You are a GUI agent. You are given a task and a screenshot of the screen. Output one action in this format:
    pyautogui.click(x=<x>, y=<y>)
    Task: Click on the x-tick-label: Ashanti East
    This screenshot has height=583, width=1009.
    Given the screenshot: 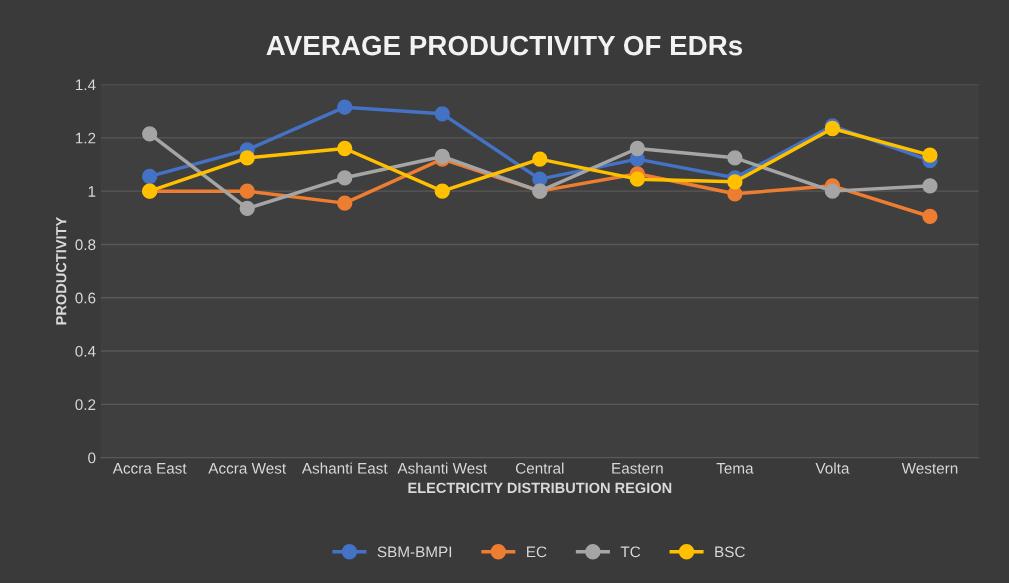 What is the action you would take?
    pyautogui.click(x=344, y=468)
    